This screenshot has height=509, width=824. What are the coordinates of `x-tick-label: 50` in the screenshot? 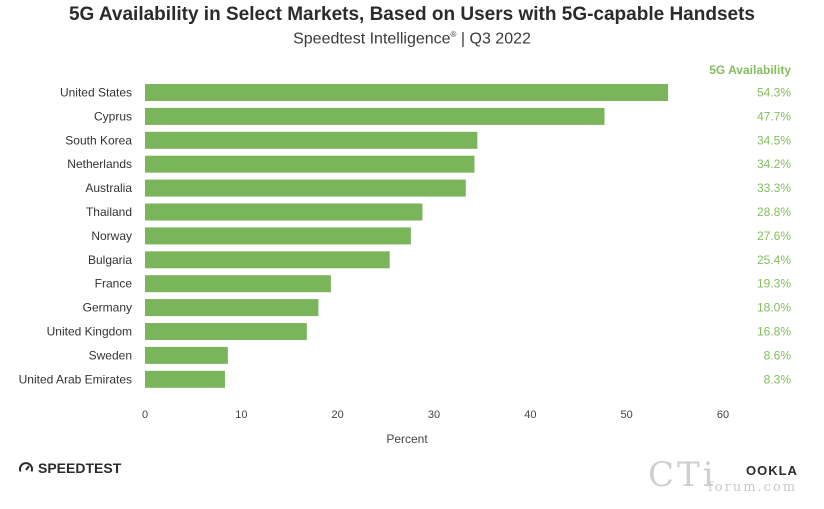 It's located at (627, 415).